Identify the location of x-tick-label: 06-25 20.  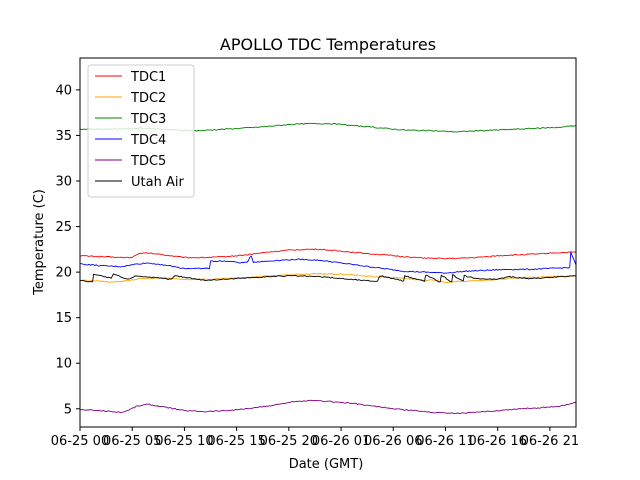
(289, 441).